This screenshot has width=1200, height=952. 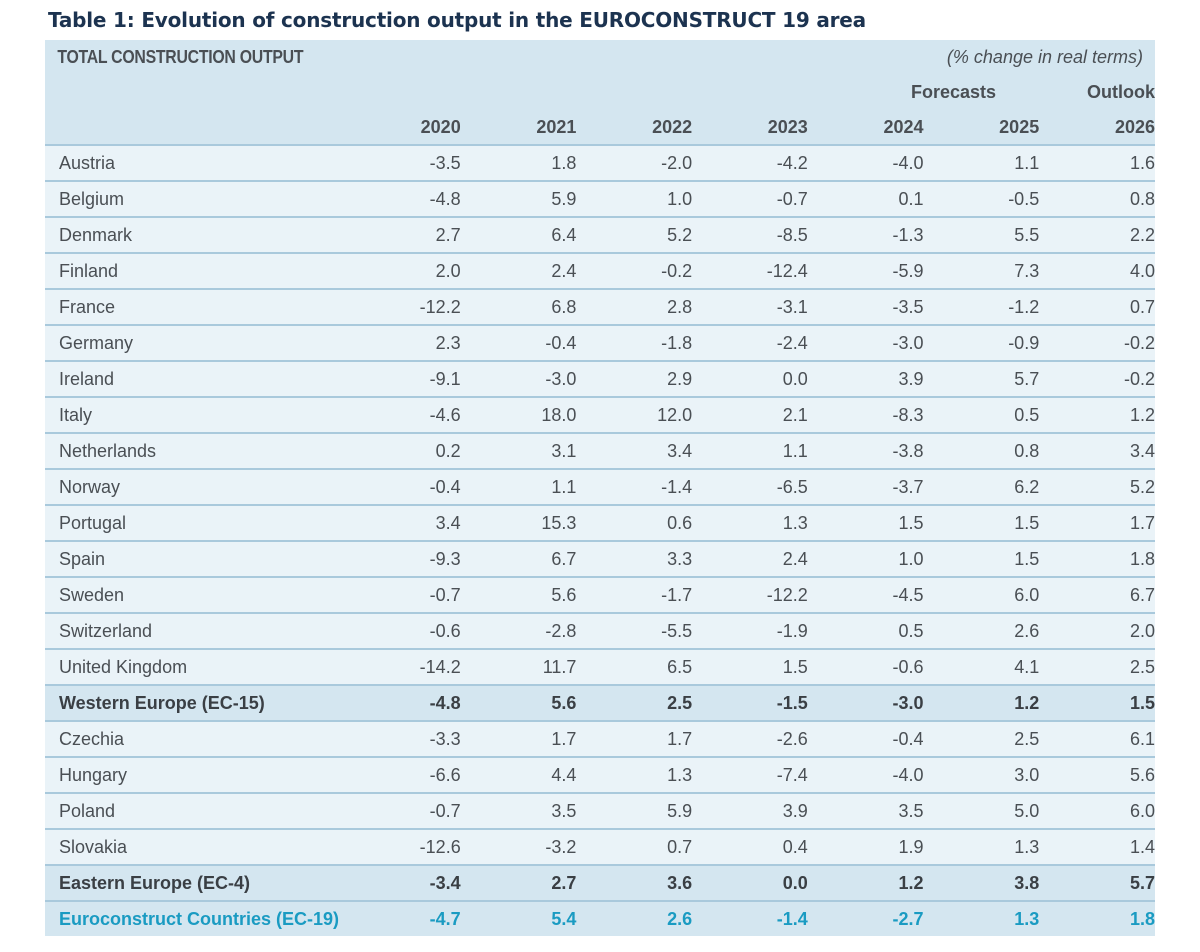 I want to click on value-cell-2022: 2.6, so click(x=634, y=918).